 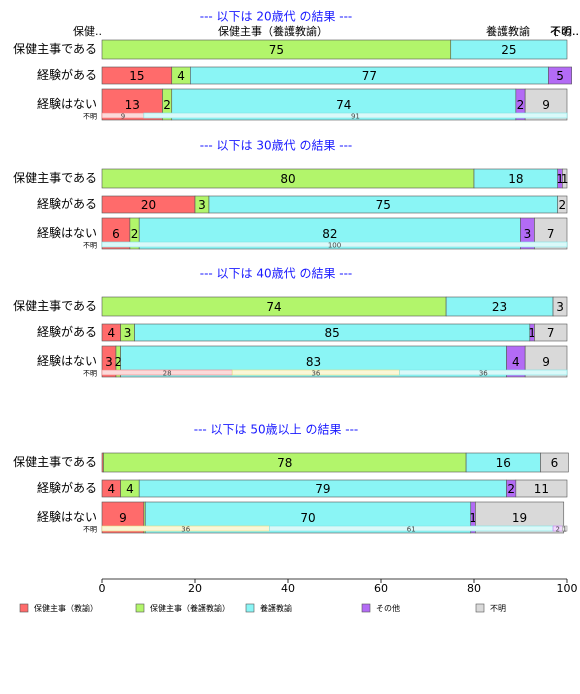 I want to click on data-label: 80, so click(x=287, y=179).